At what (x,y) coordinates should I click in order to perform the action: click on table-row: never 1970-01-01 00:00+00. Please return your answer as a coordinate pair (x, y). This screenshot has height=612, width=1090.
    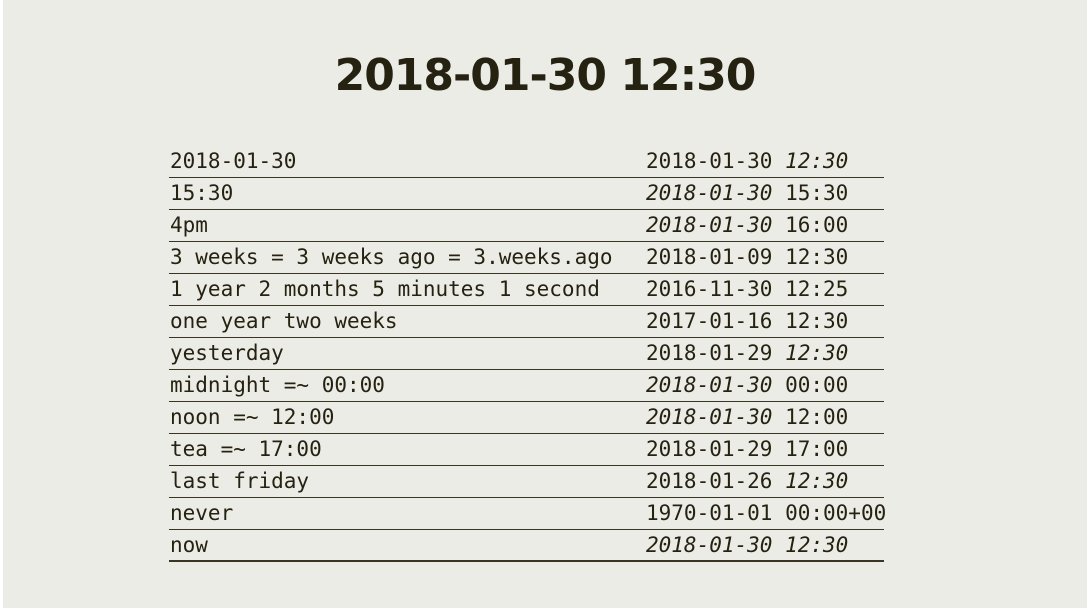
    Looking at the image, I should click on (527, 514).